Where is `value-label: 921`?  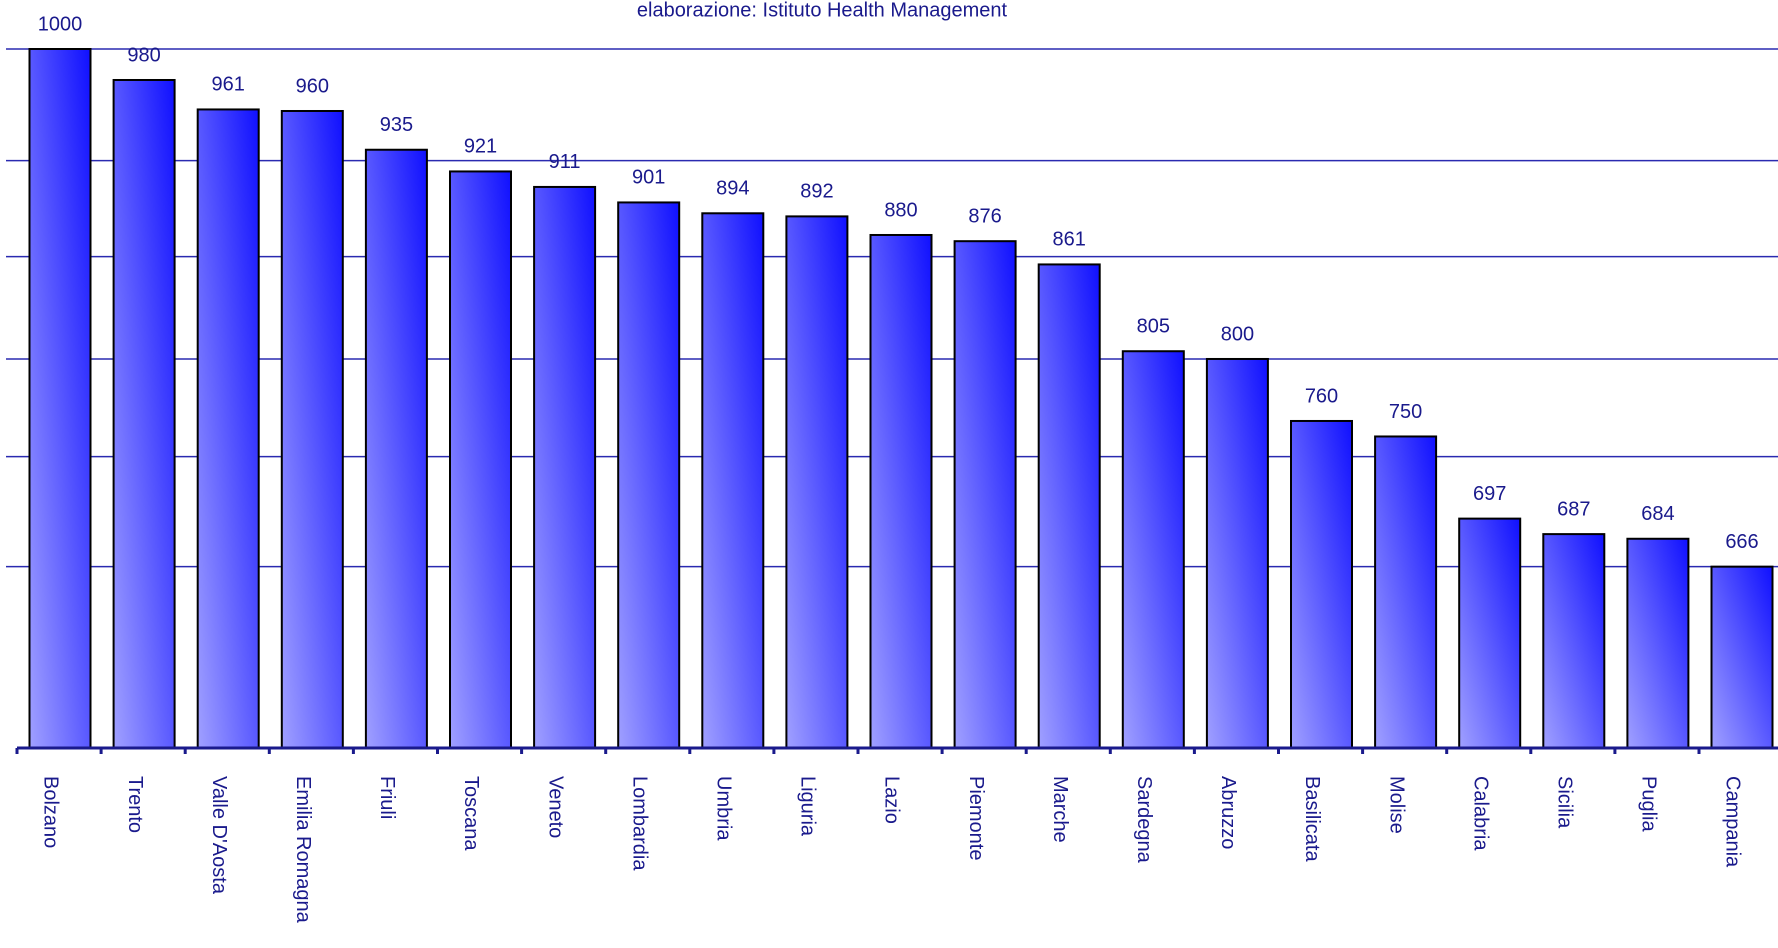 value-label: 921 is located at coordinates (480, 147).